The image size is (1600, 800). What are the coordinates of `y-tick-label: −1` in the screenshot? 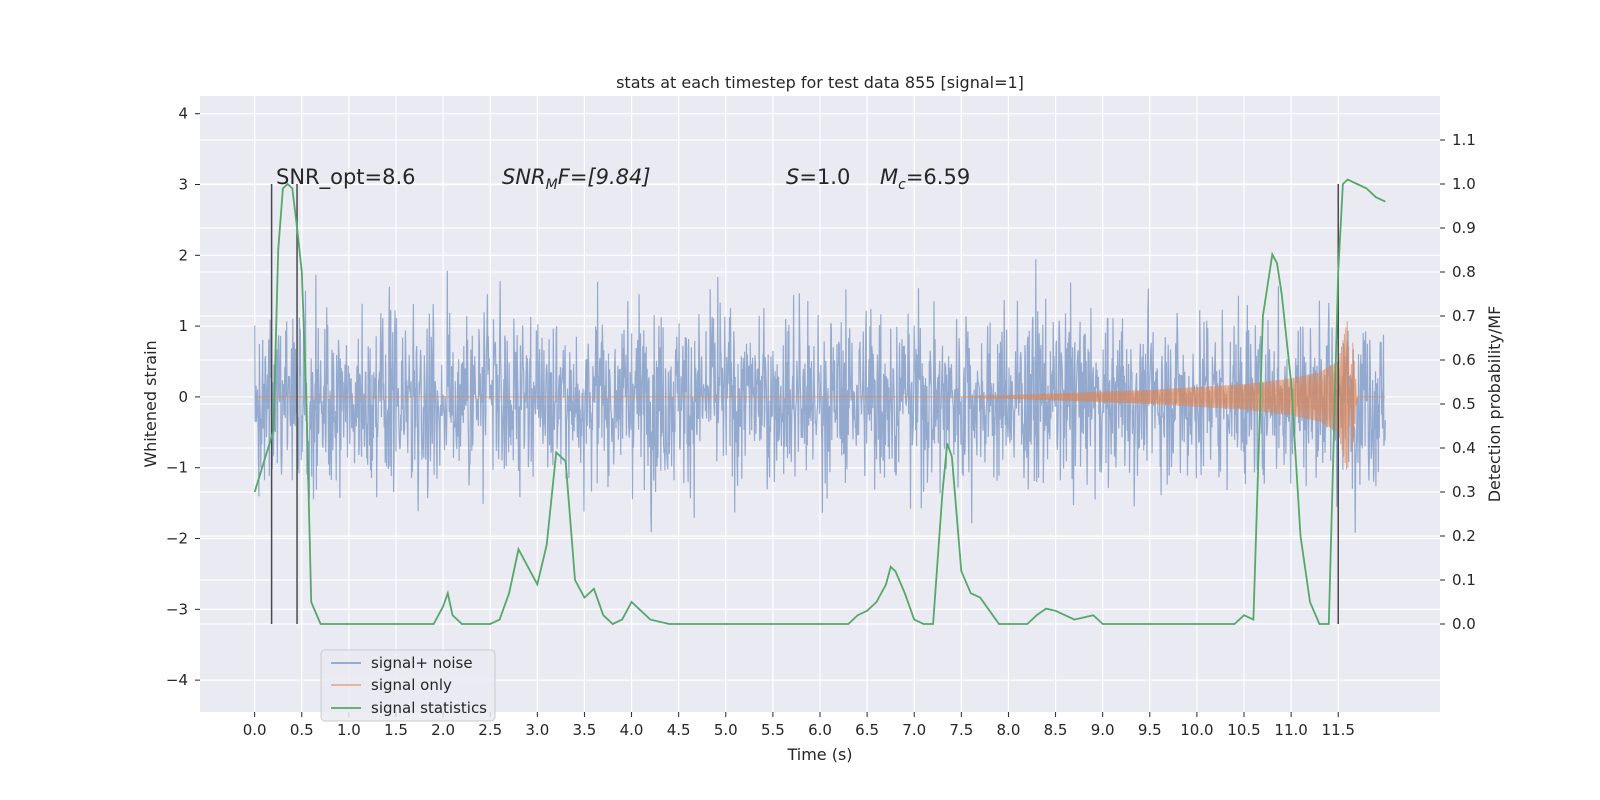 It's located at (177, 468).